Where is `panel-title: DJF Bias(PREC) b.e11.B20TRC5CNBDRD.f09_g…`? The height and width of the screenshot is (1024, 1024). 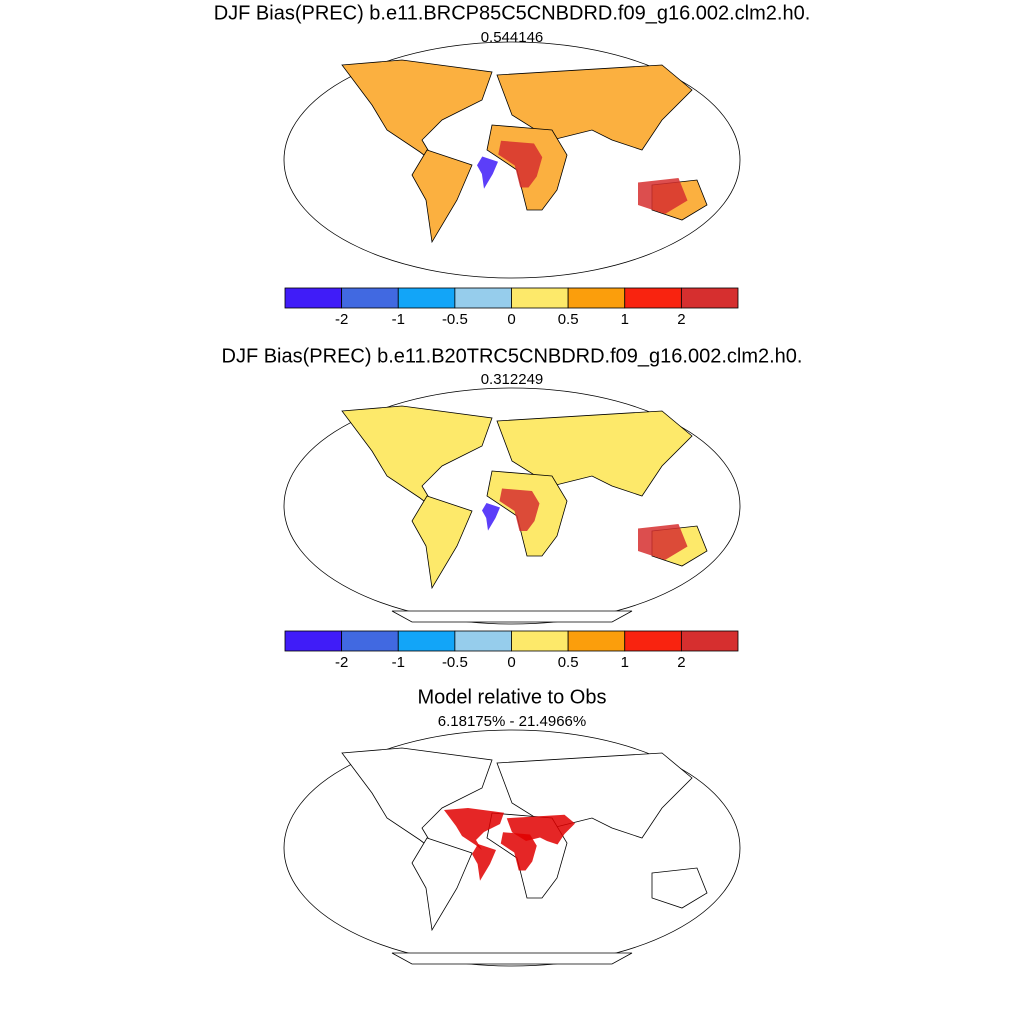 panel-title: DJF Bias(PREC) b.e11.B20TRC5CNBDRD.f09_g… is located at coordinates (512, 356).